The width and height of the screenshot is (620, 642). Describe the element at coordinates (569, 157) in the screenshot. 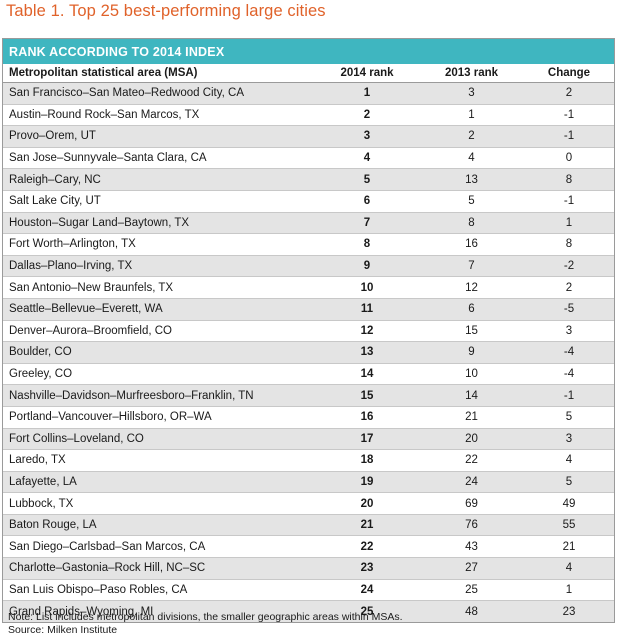

I see `cell-change: 0` at that location.